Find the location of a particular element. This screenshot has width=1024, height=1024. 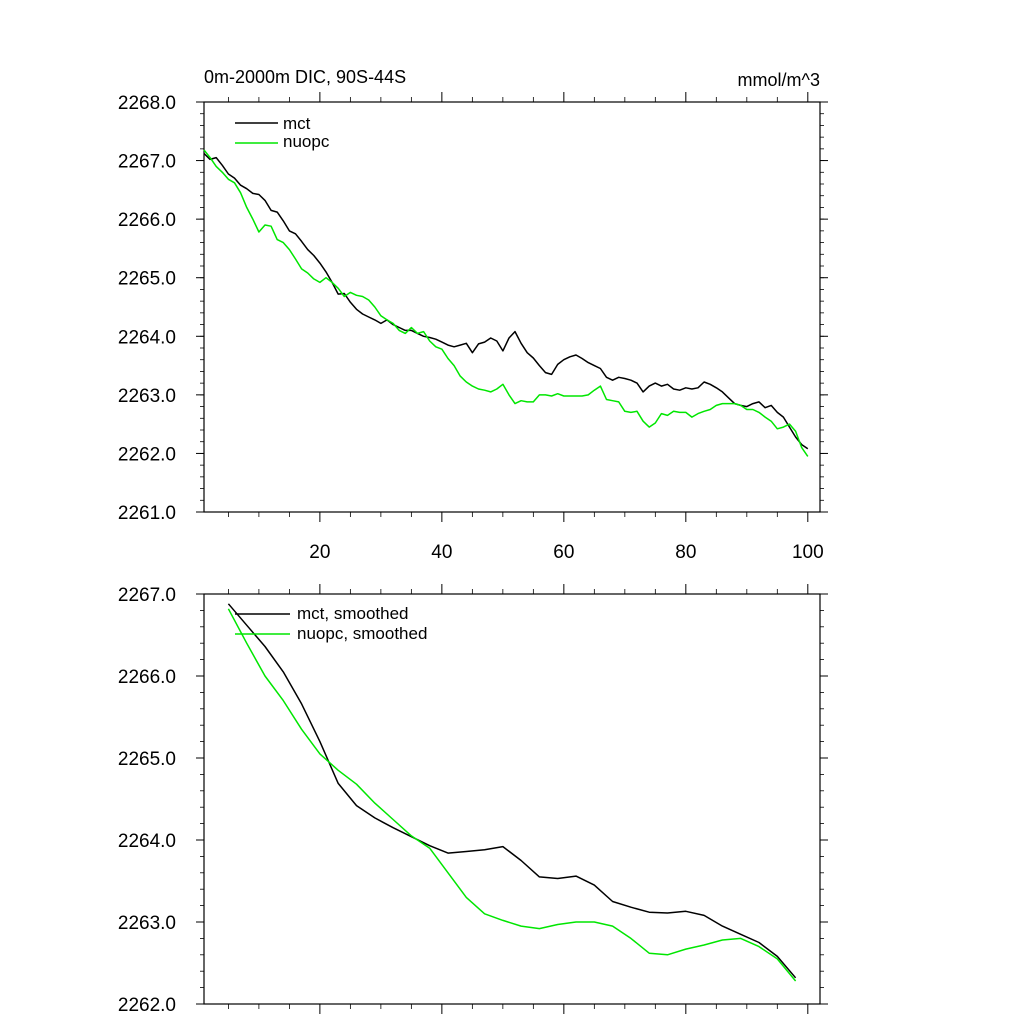

legend-label-nuopc-smoothed: nuopc, smoothed is located at coordinates (362, 633).